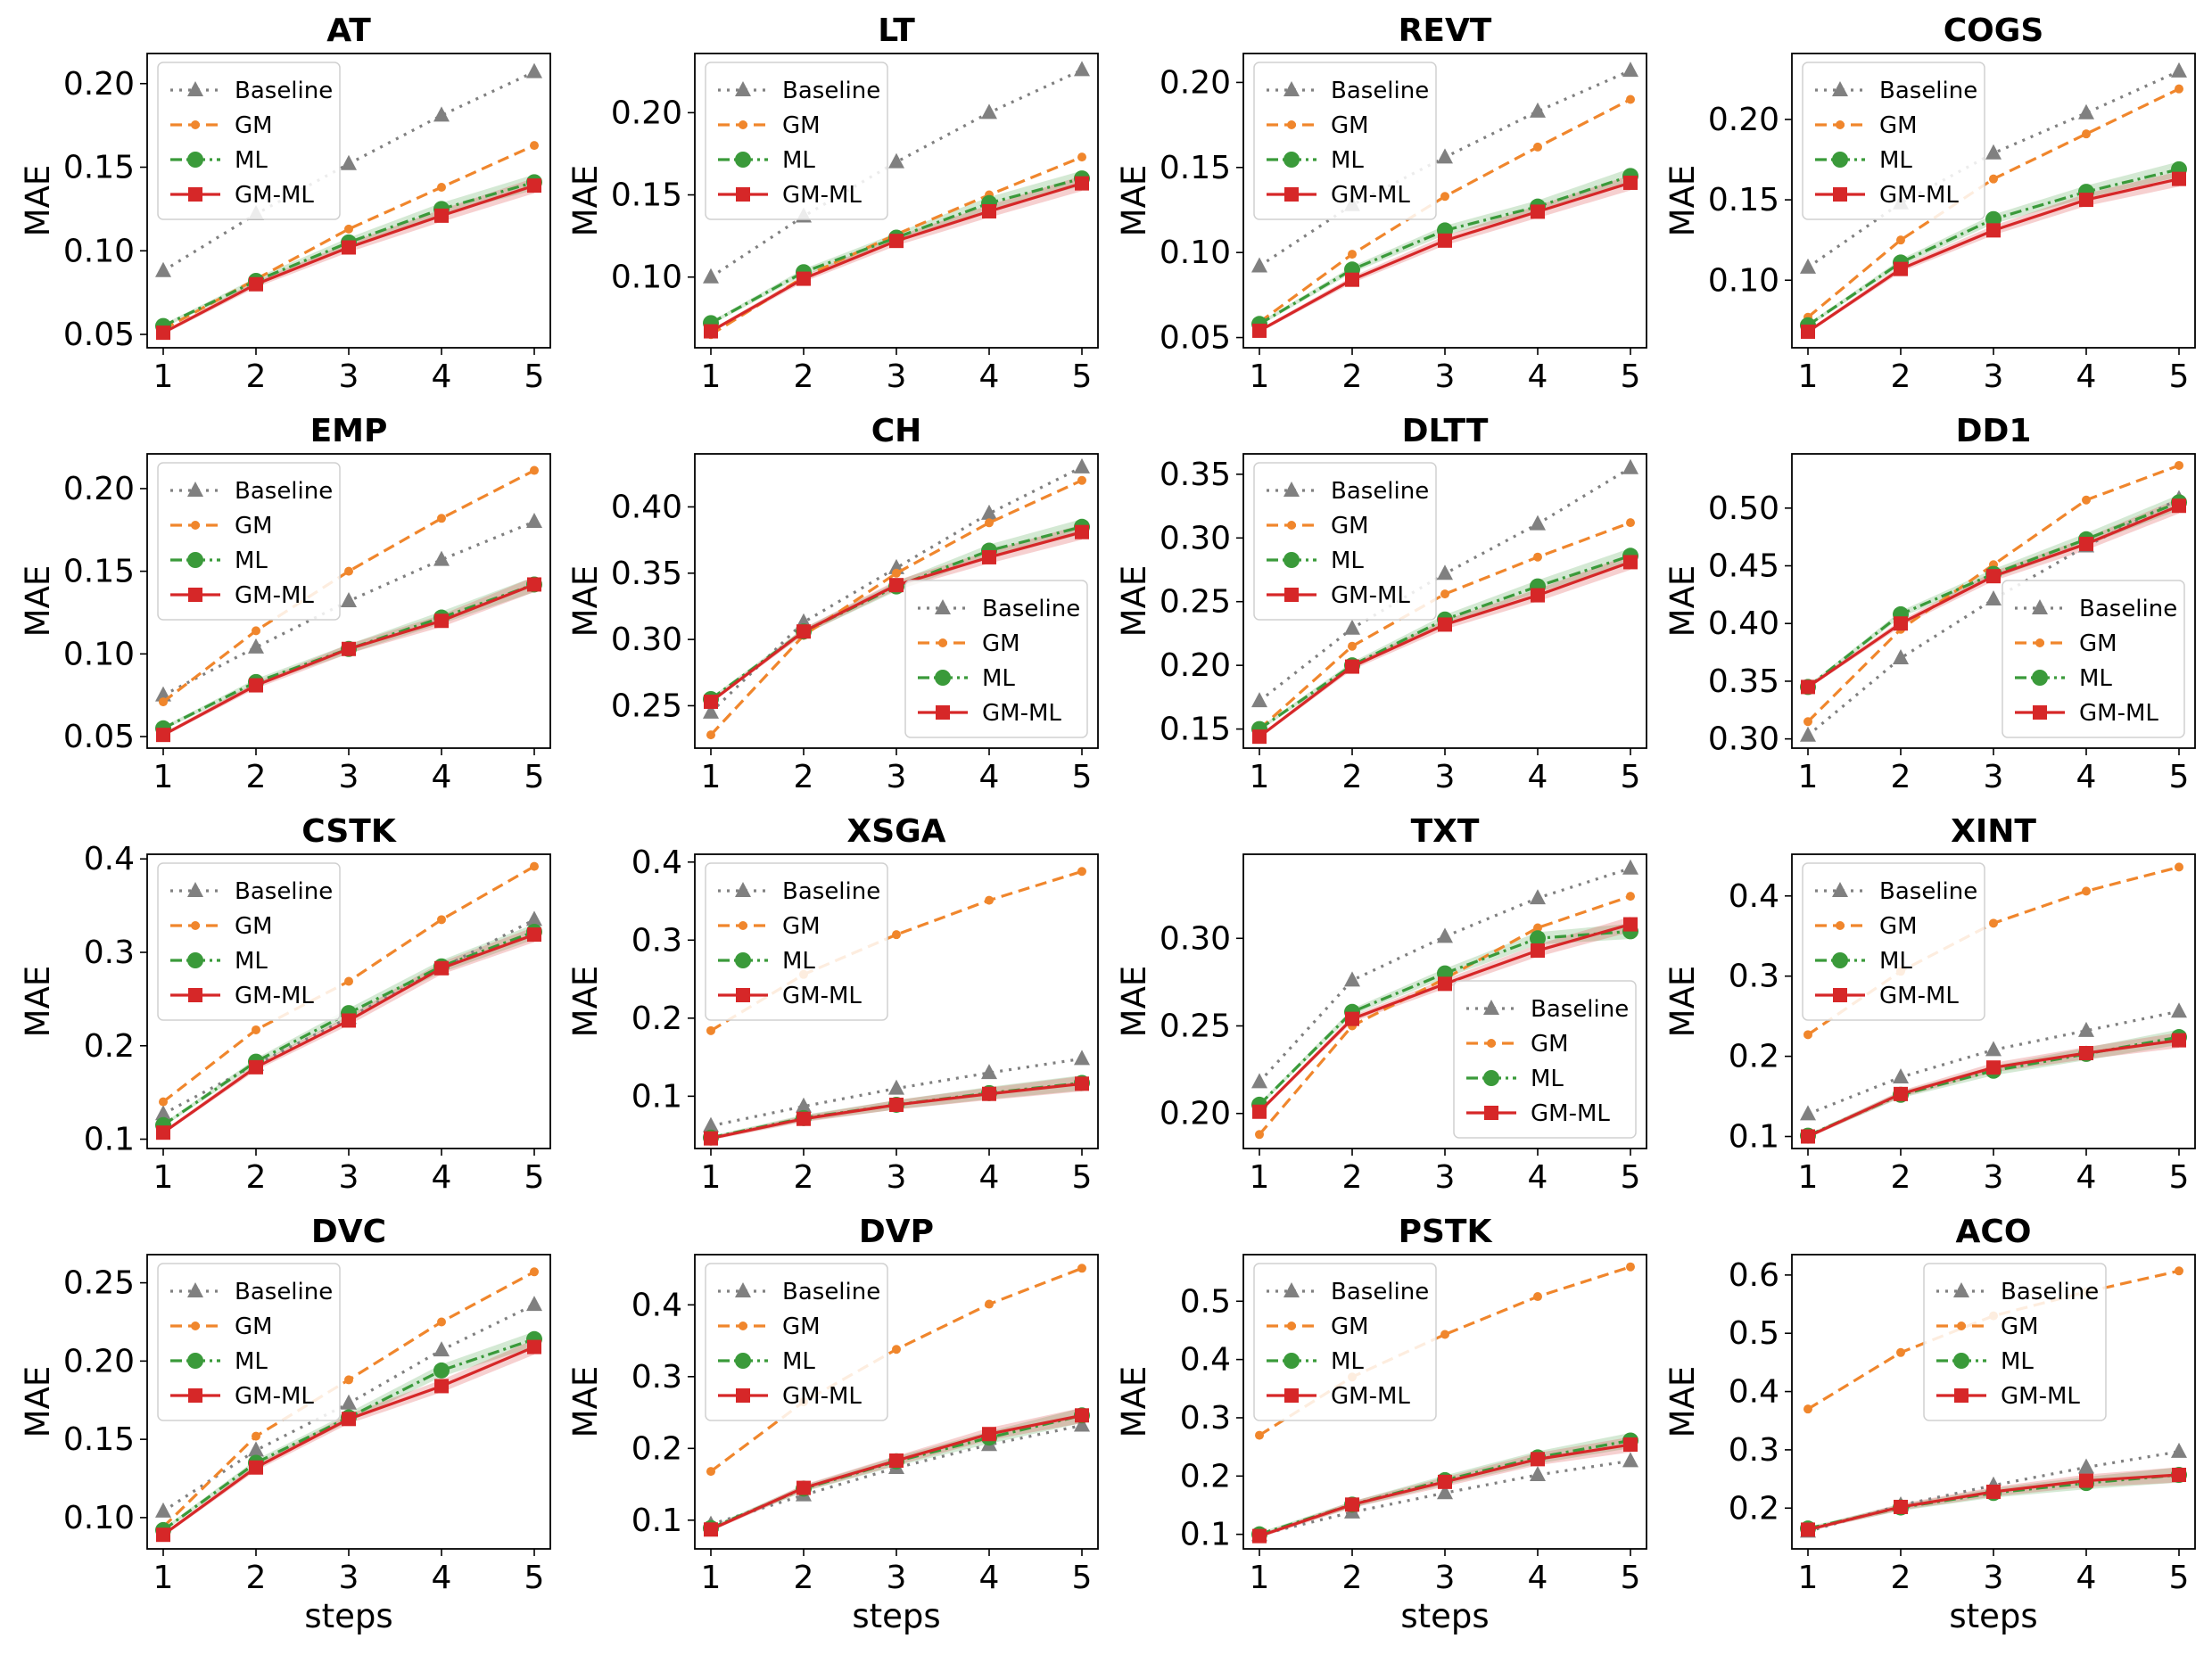 This screenshot has width=2212, height=1655. Describe the element at coordinates (586, 201) in the screenshot. I see `y-axis-label: MAE` at that location.